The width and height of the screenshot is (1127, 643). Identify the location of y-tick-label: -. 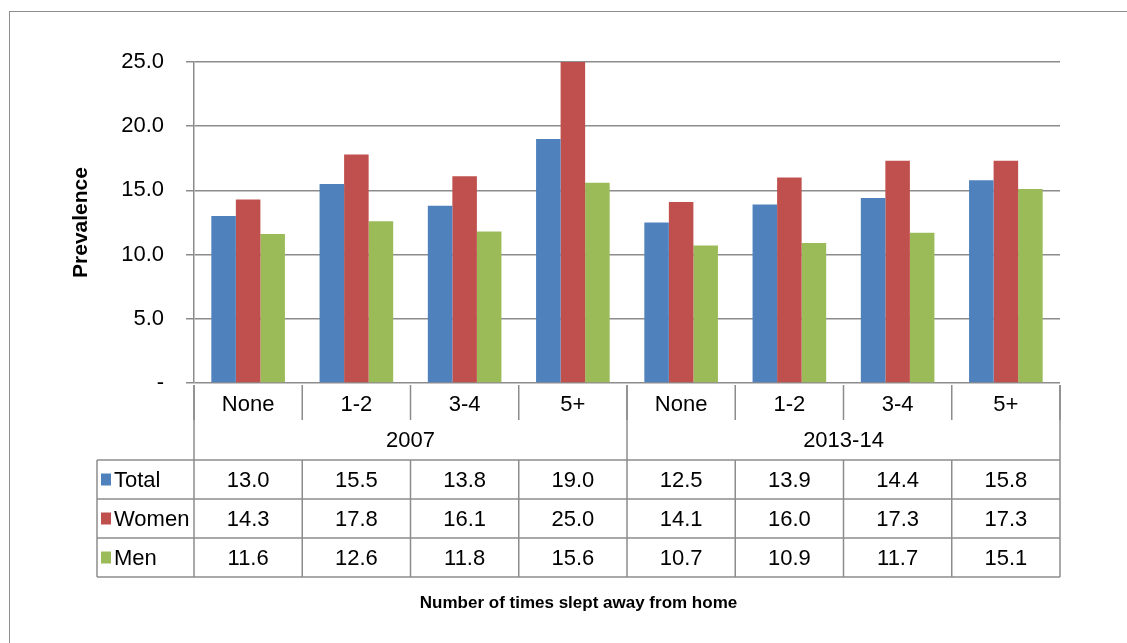
(160, 382).